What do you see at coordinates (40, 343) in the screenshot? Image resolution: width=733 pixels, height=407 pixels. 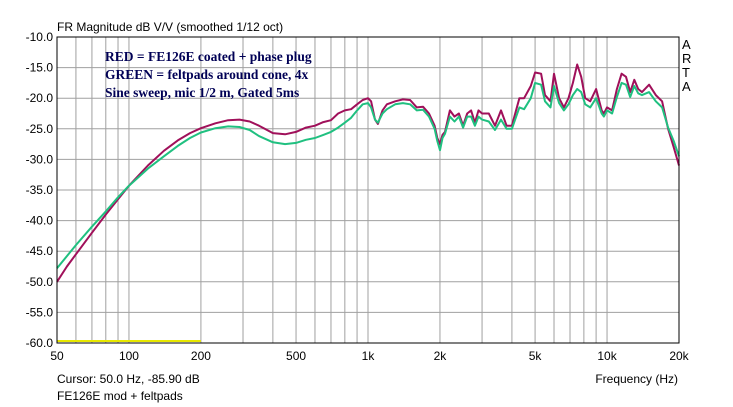 I see `y-tick-label: -60.0` at bounding box center [40, 343].